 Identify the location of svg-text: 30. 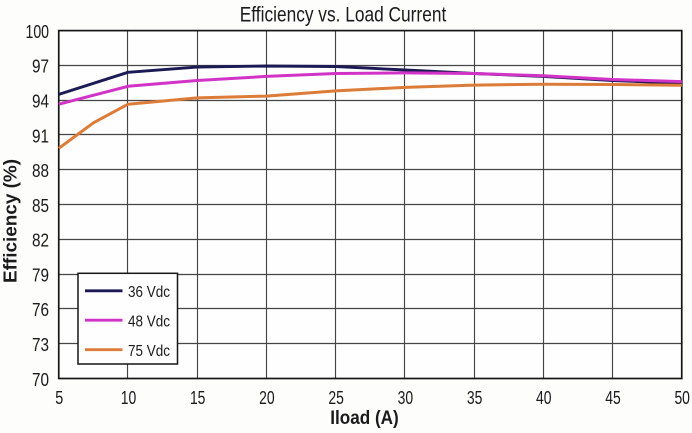
(406, 398).